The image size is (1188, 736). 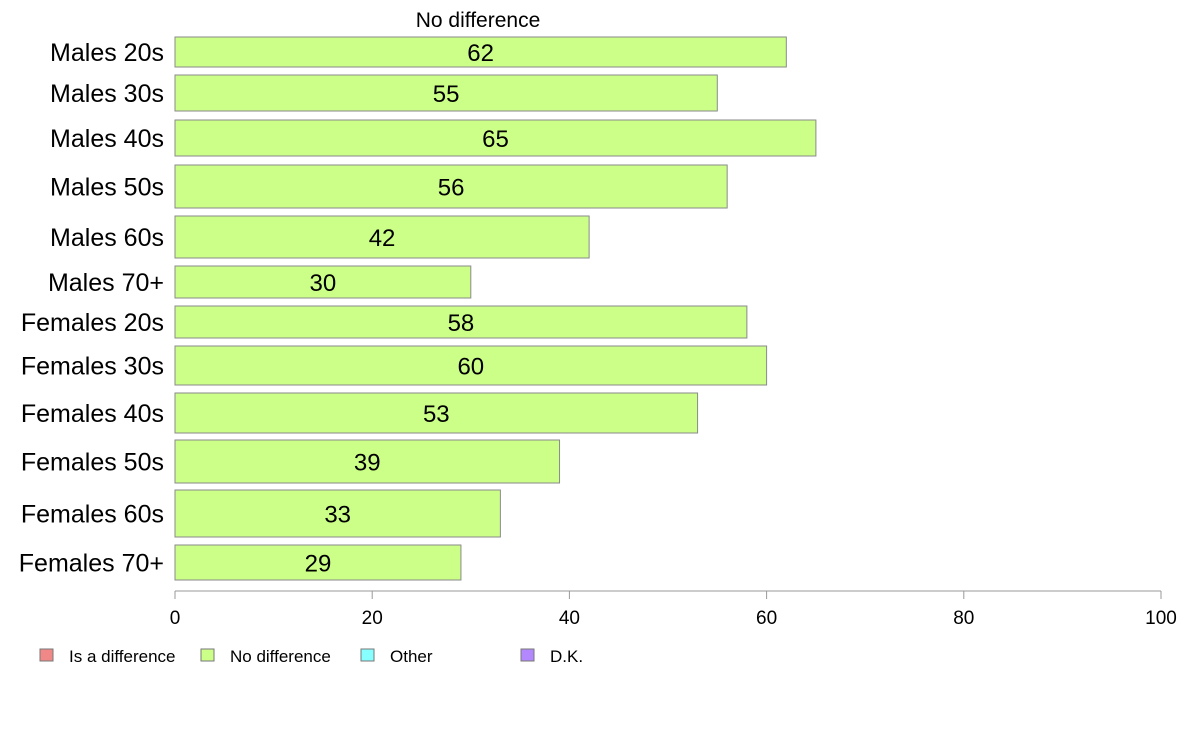 I want to click on bar-value-label: 56, so click(x=451, y=188).